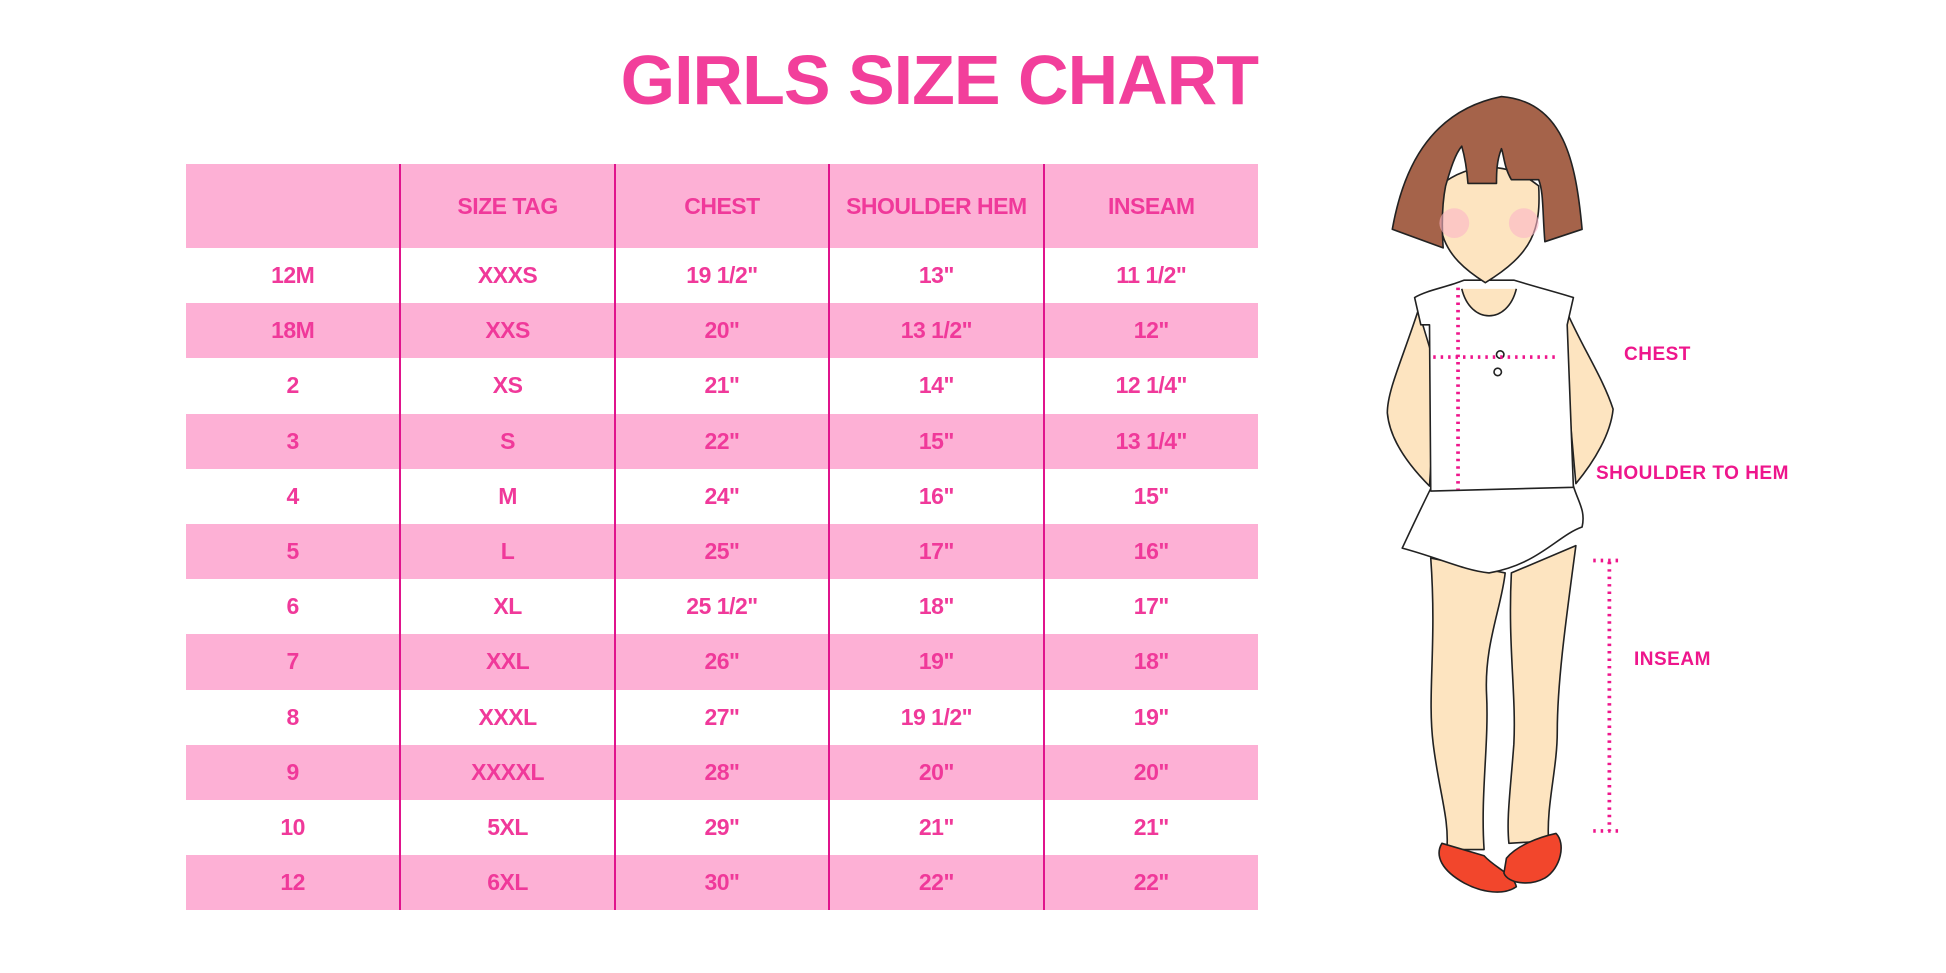 Image resolution: width=1946 pixels, height=973 pixels. What do you see at coordinates (293, 771) in the screenshot?
I see `table-cell: 9` at bounding box center [293, 771].